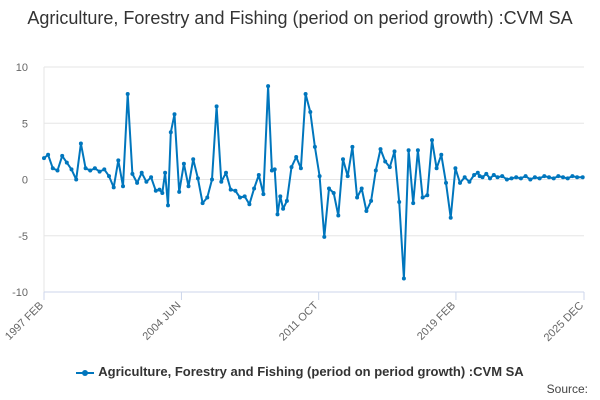  What do you see at coordinates (25, 181) in the screenshot?
I see `y-tick-label: 0` at bounding box center [25, 181].